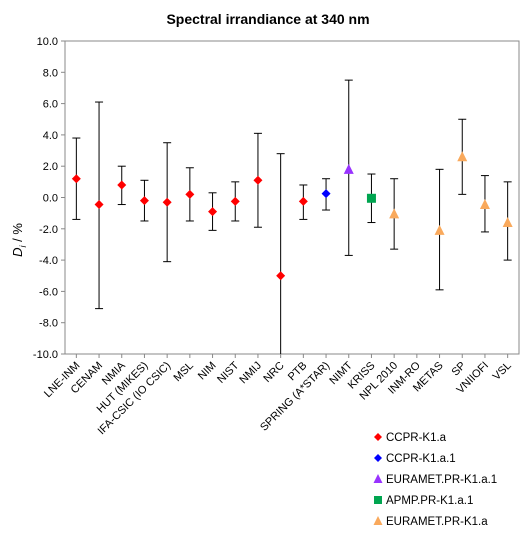 Image resolution: width=528 pixels, height=540 pixels. What do you see at coordinates (50, 136) in the screenshot?
I see `y-tick-label: 4.0` at bounding box center [50, 136].